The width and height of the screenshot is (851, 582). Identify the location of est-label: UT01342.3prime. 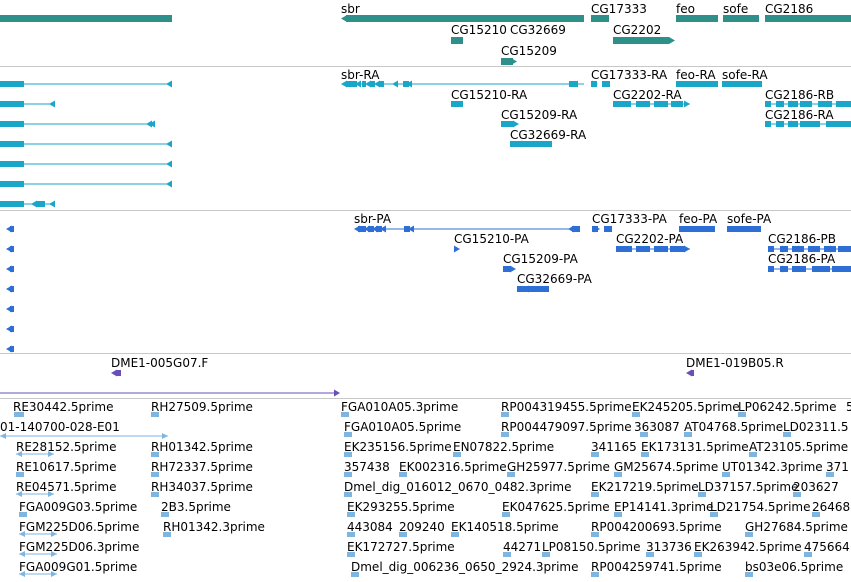
(772, 467).